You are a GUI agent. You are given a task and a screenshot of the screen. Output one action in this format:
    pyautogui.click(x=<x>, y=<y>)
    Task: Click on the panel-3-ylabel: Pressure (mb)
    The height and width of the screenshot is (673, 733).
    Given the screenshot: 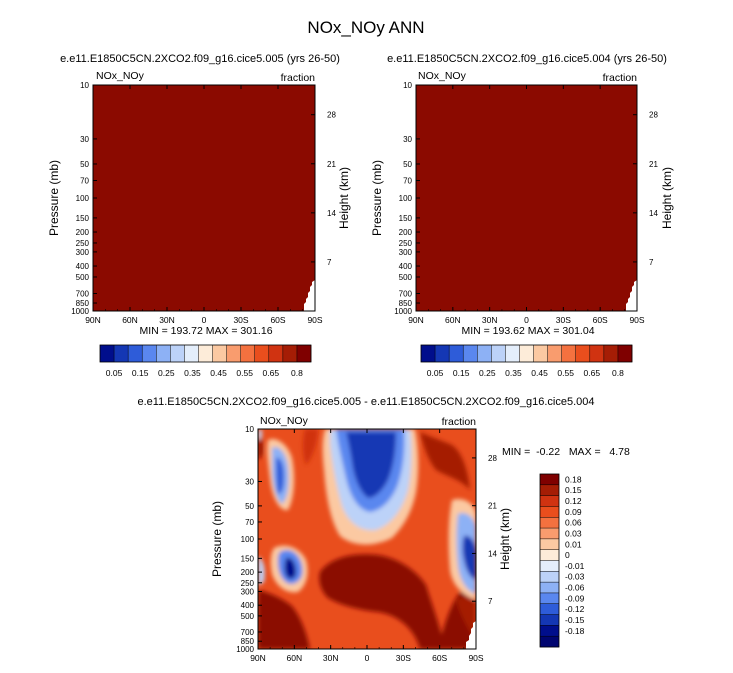 What is the action you would take?
    pyautogui.click(x=217, y=539)
    